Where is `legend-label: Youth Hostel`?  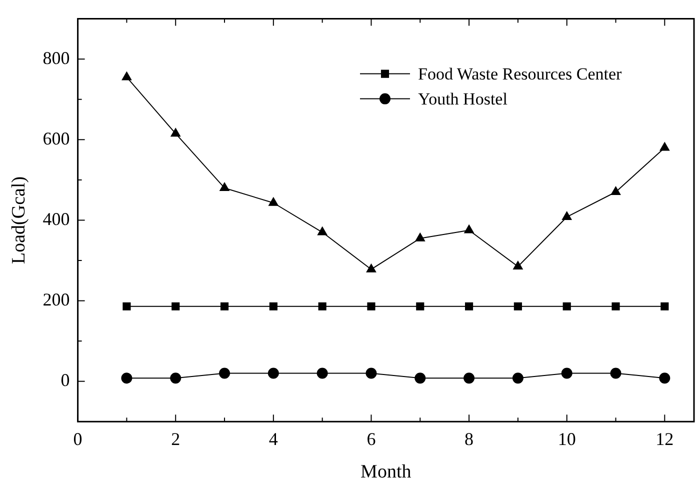
legend-label: Youth Hostel is located at coordinates (463, 98).